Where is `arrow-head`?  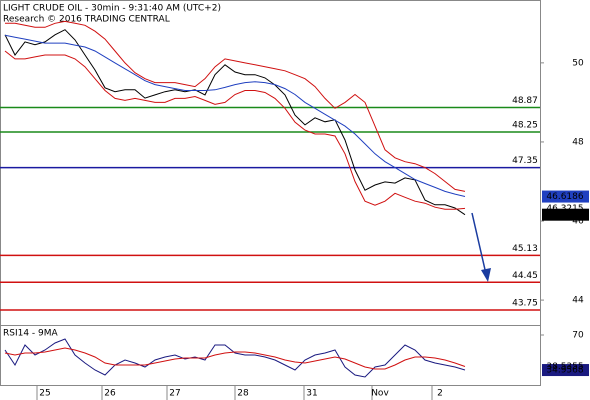 arrow-head is located at coordinates (486, 275).